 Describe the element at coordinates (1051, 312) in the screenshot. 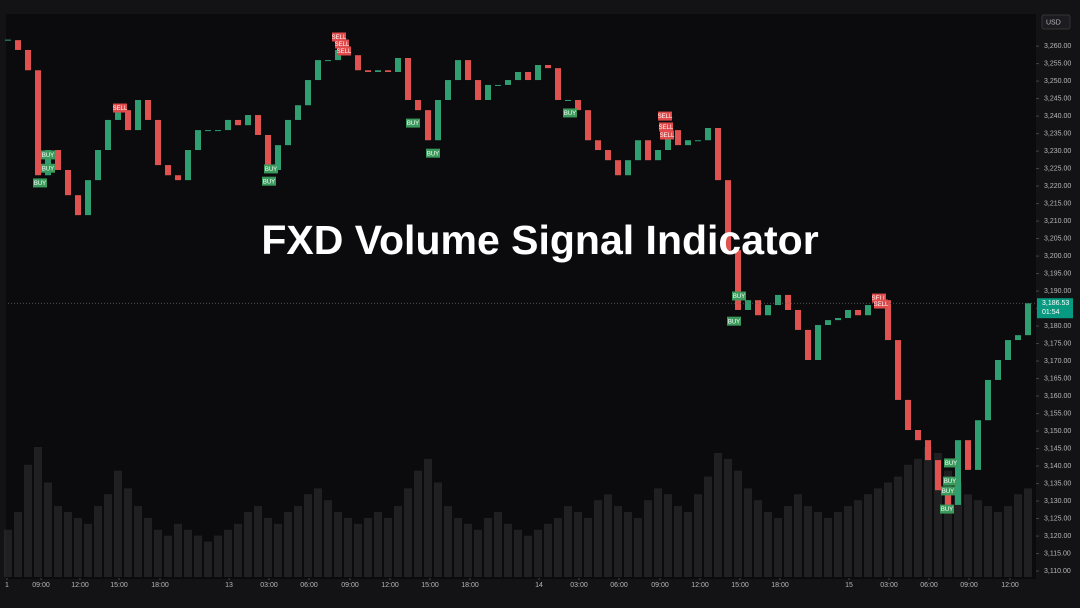

I see `countdown: 01:54` at that location.